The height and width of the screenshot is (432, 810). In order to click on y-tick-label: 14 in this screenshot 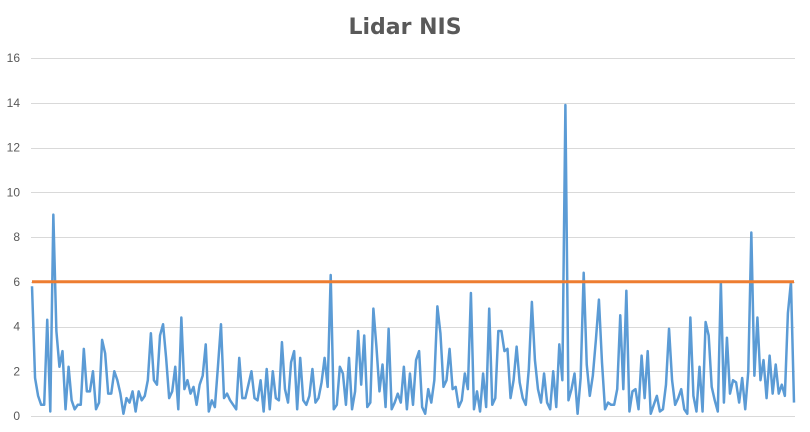, I will do `click(14, 103)`.